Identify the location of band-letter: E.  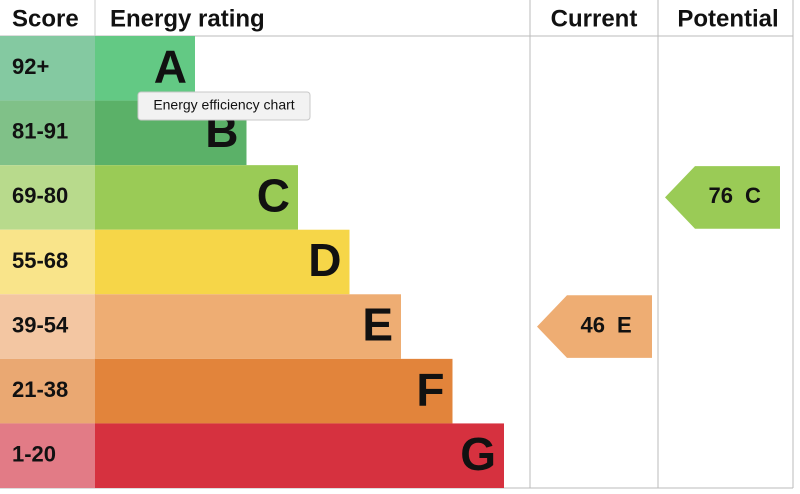
(377, 325).